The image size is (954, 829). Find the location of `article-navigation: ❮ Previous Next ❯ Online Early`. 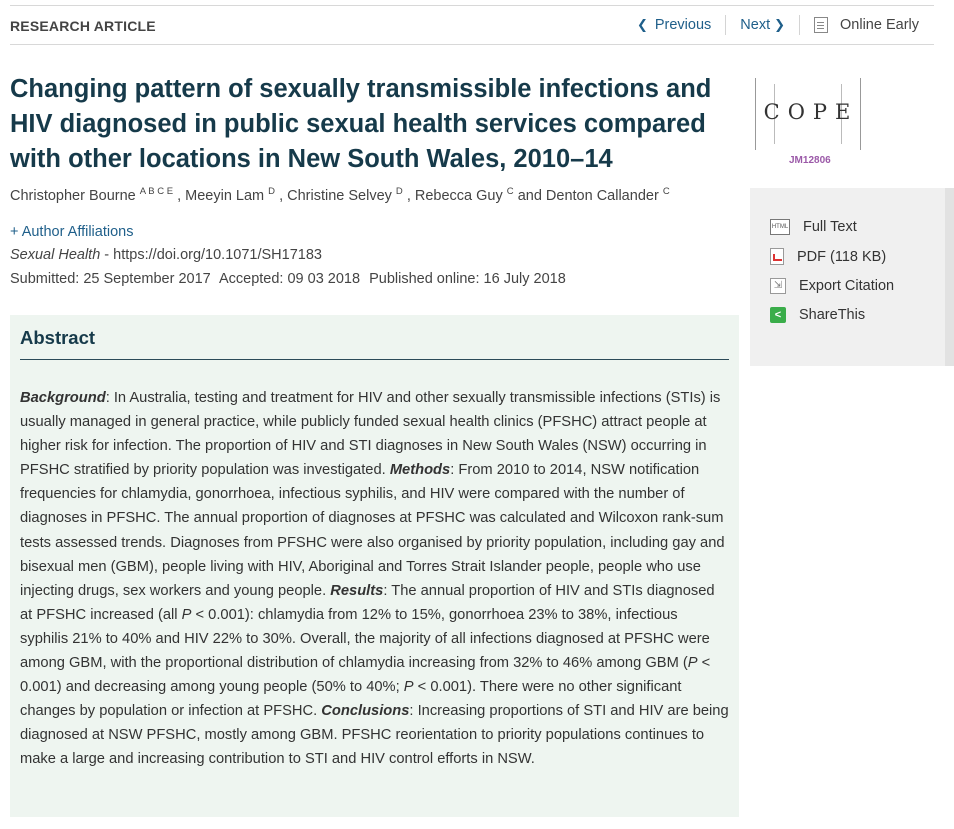

article-navigation: ❮ Previous Next ❯ Online Early is located at coordinates (771, 25).